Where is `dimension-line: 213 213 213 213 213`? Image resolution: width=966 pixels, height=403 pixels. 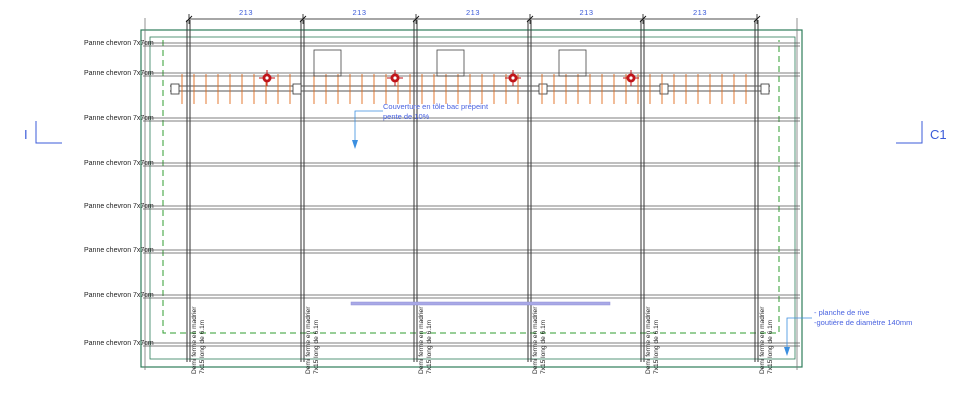
dimension-line: 213 213 213 213 213 is located at coordinates (473, 16).